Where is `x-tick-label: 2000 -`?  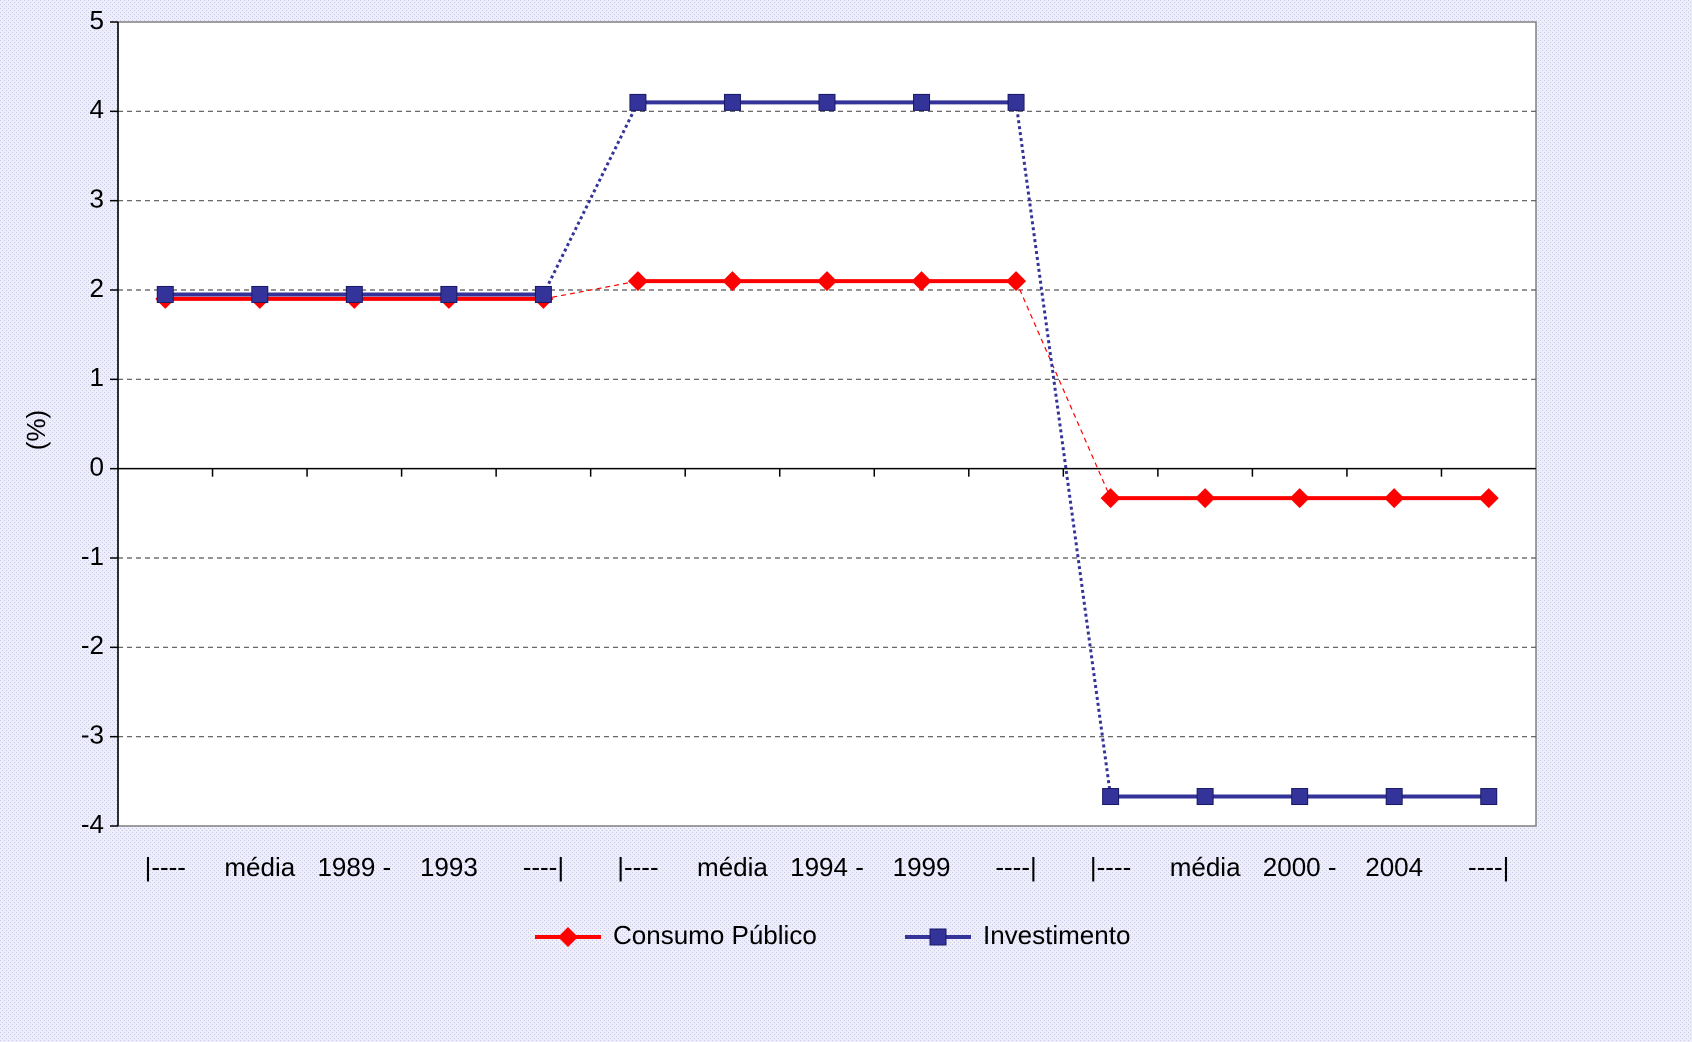
x-tick-label: 2000 - is located at coordinates (1300, 867).